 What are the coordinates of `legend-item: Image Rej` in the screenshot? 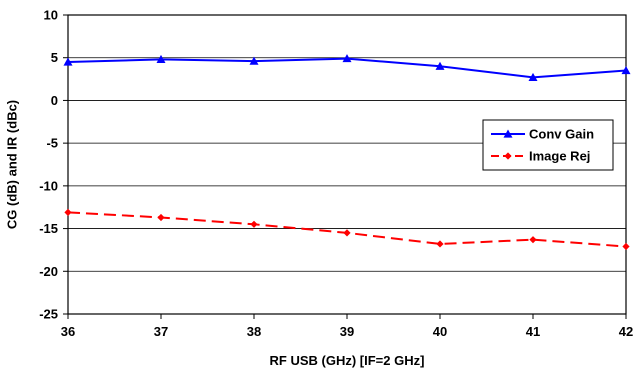 It's located at (540, 156).